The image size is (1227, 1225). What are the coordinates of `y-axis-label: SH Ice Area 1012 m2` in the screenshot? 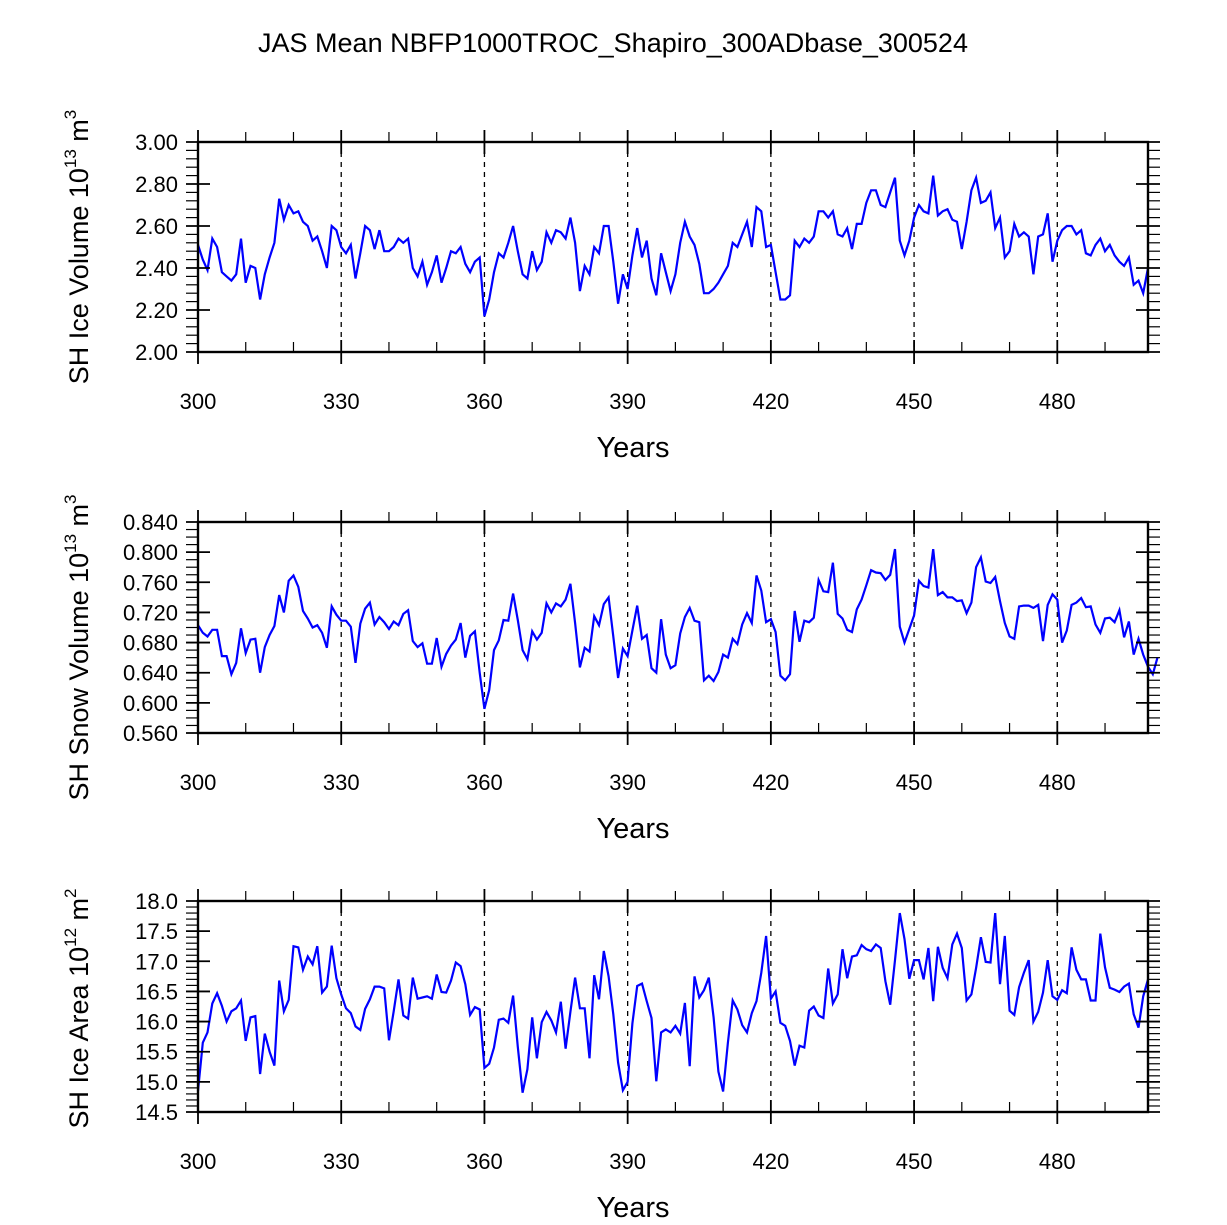 It's located at (77, 1009).